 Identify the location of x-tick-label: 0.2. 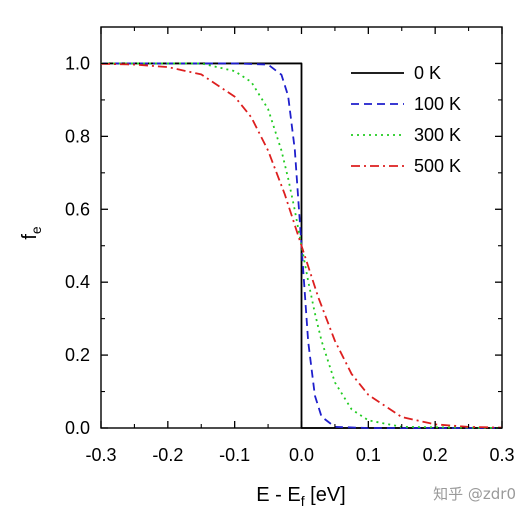
(435, 455).